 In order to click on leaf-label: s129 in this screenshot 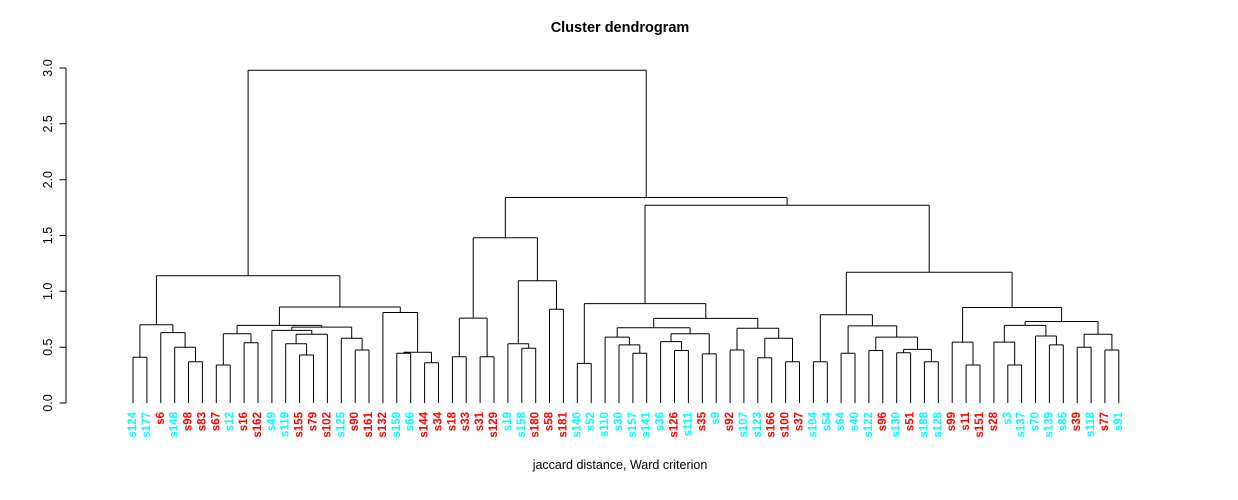, I will do `click(494, 425)`.